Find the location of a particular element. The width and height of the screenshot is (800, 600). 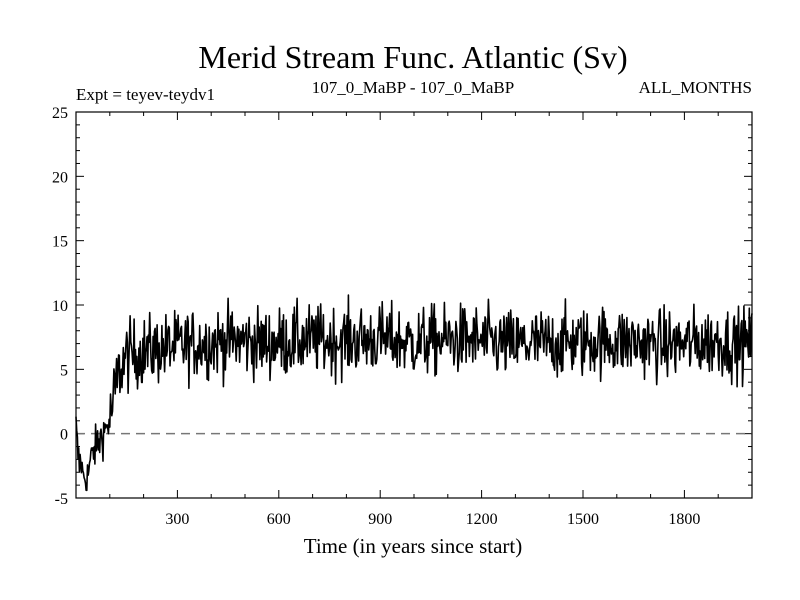

x-tick-label: 600 is located at coordinates (279, 519).